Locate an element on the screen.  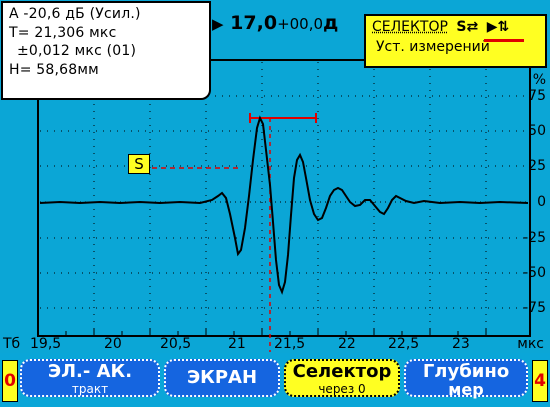
depth-meter-label: Глубино is located at coordinates (466, 371).